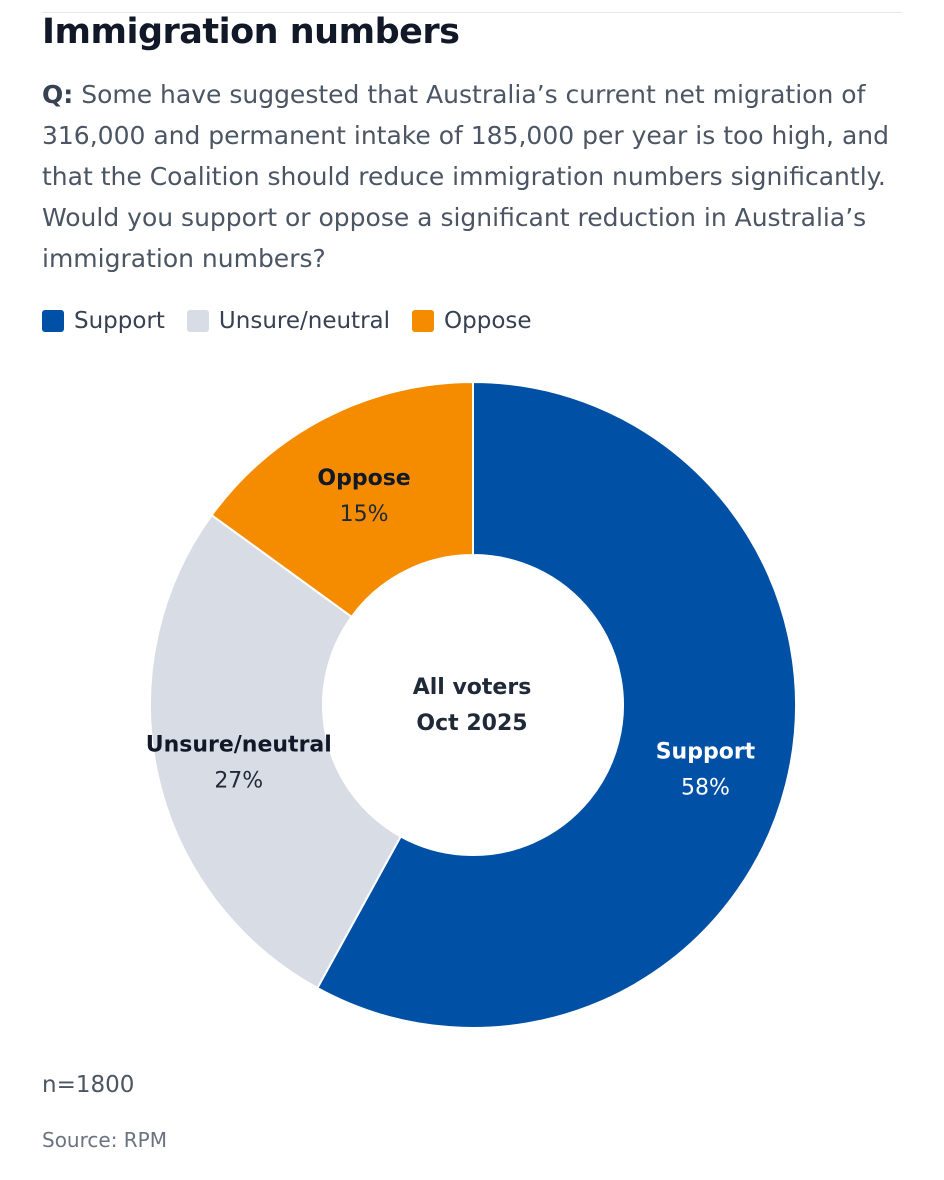  I want to click on sample-size-note: n=1800, so click(88, 1085).